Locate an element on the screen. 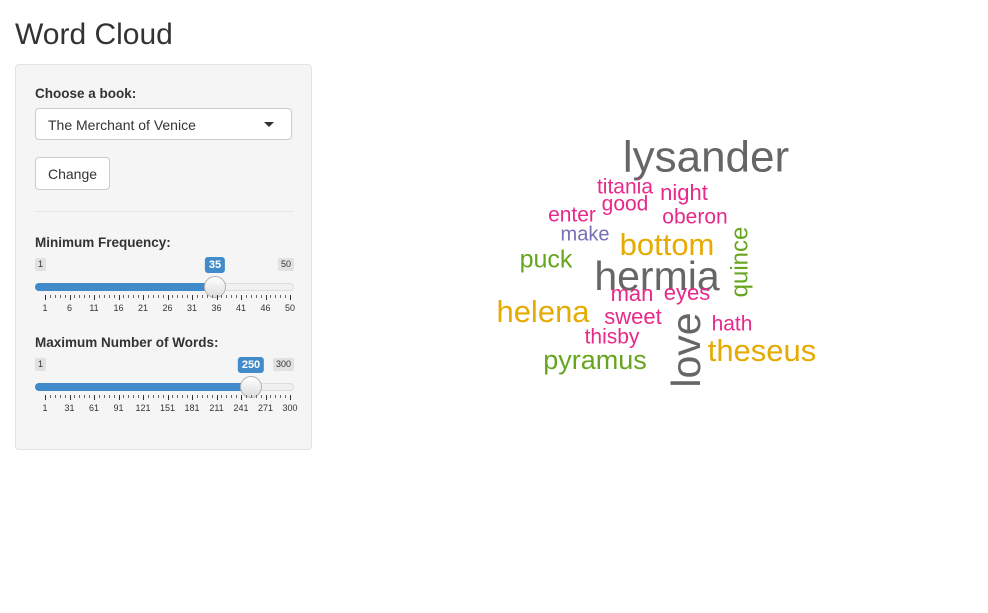 The image size is (988, 613). page-title: Word Cloud is located at coordinates (94, 34).